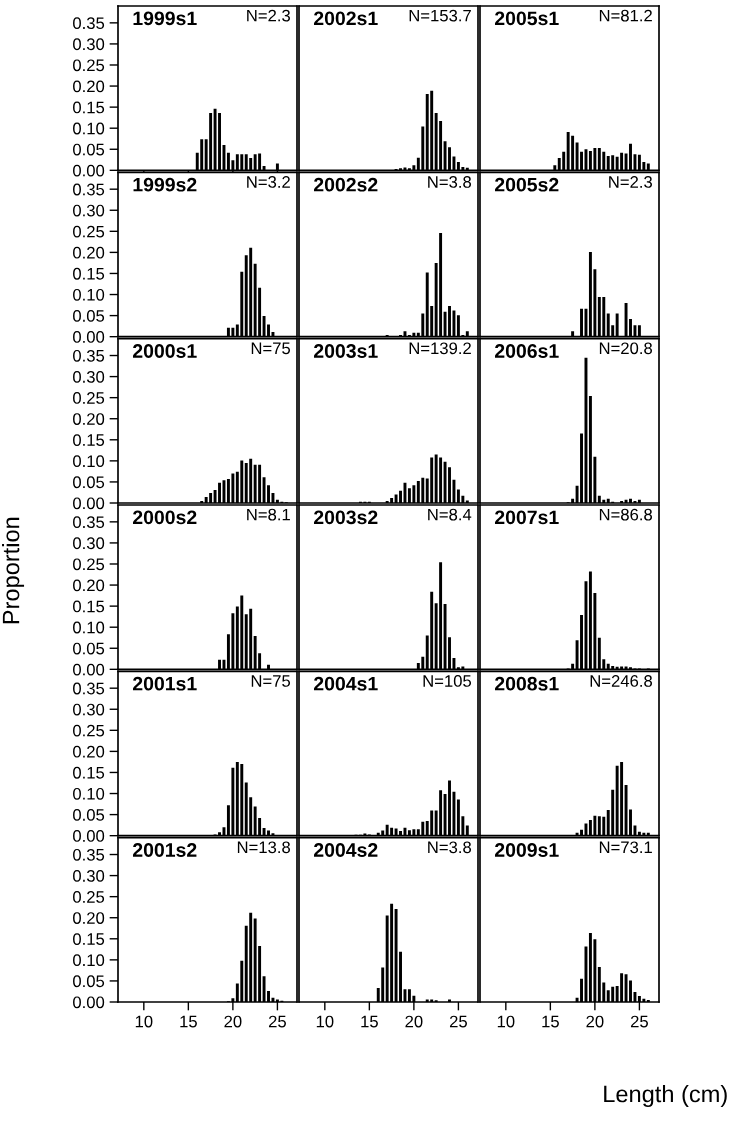  What do you see at coordinates (625, 15) in the screenshot?
I see `annotation: N=81.2` at bounding box center [625, 15].